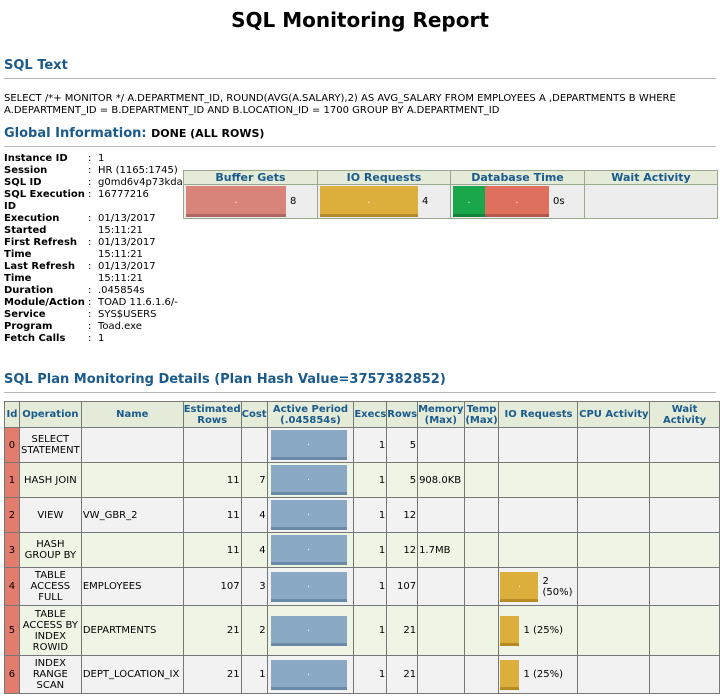  I want to click on buffer-gets-header: Buffer Gets, so click(250, 177).